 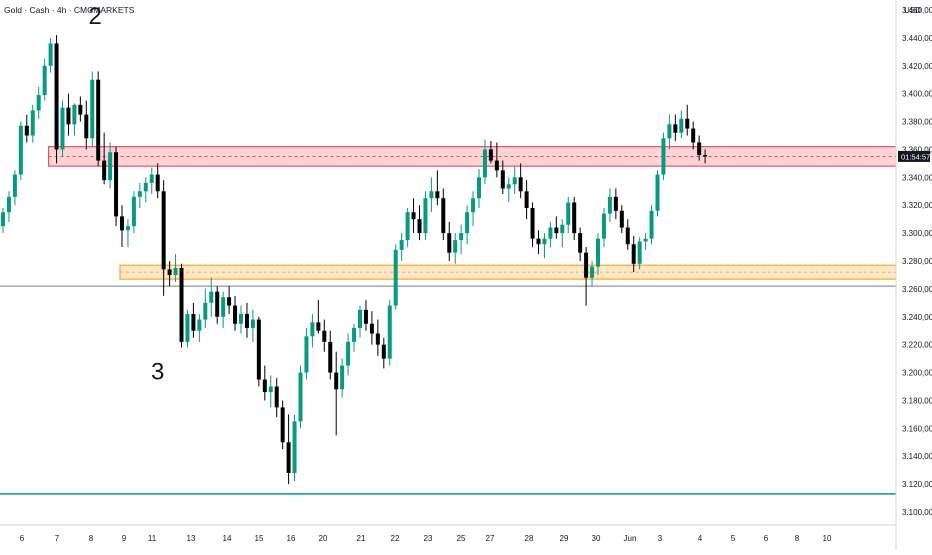 I want to click on wave-label: 2, so click(x=95, y=16).